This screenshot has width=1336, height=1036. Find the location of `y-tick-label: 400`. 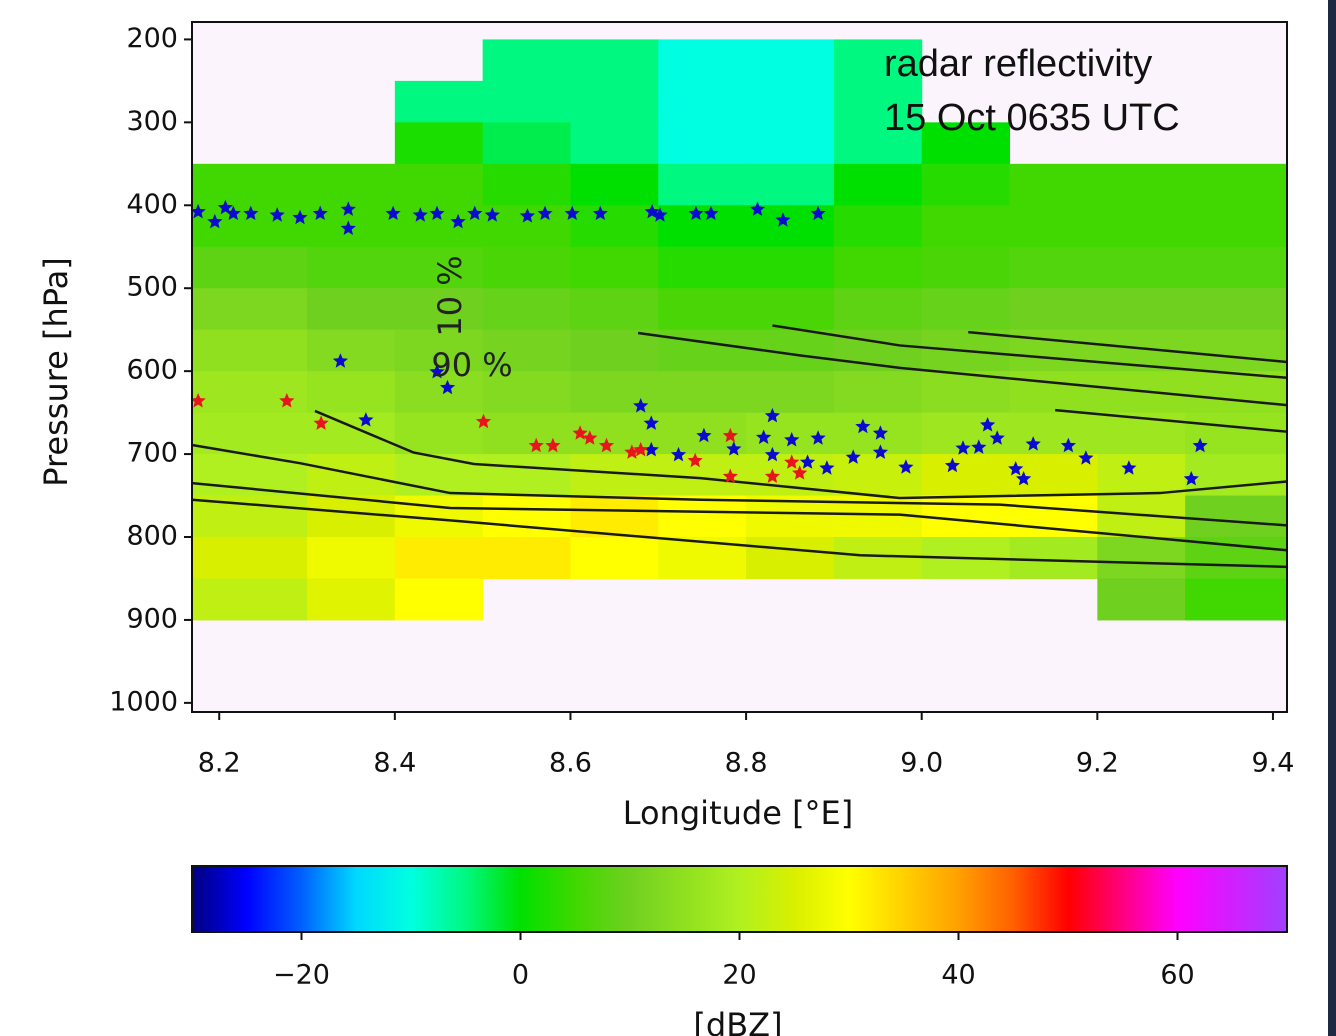

y-tick-label: 400 is located at coordinates (152, 204).